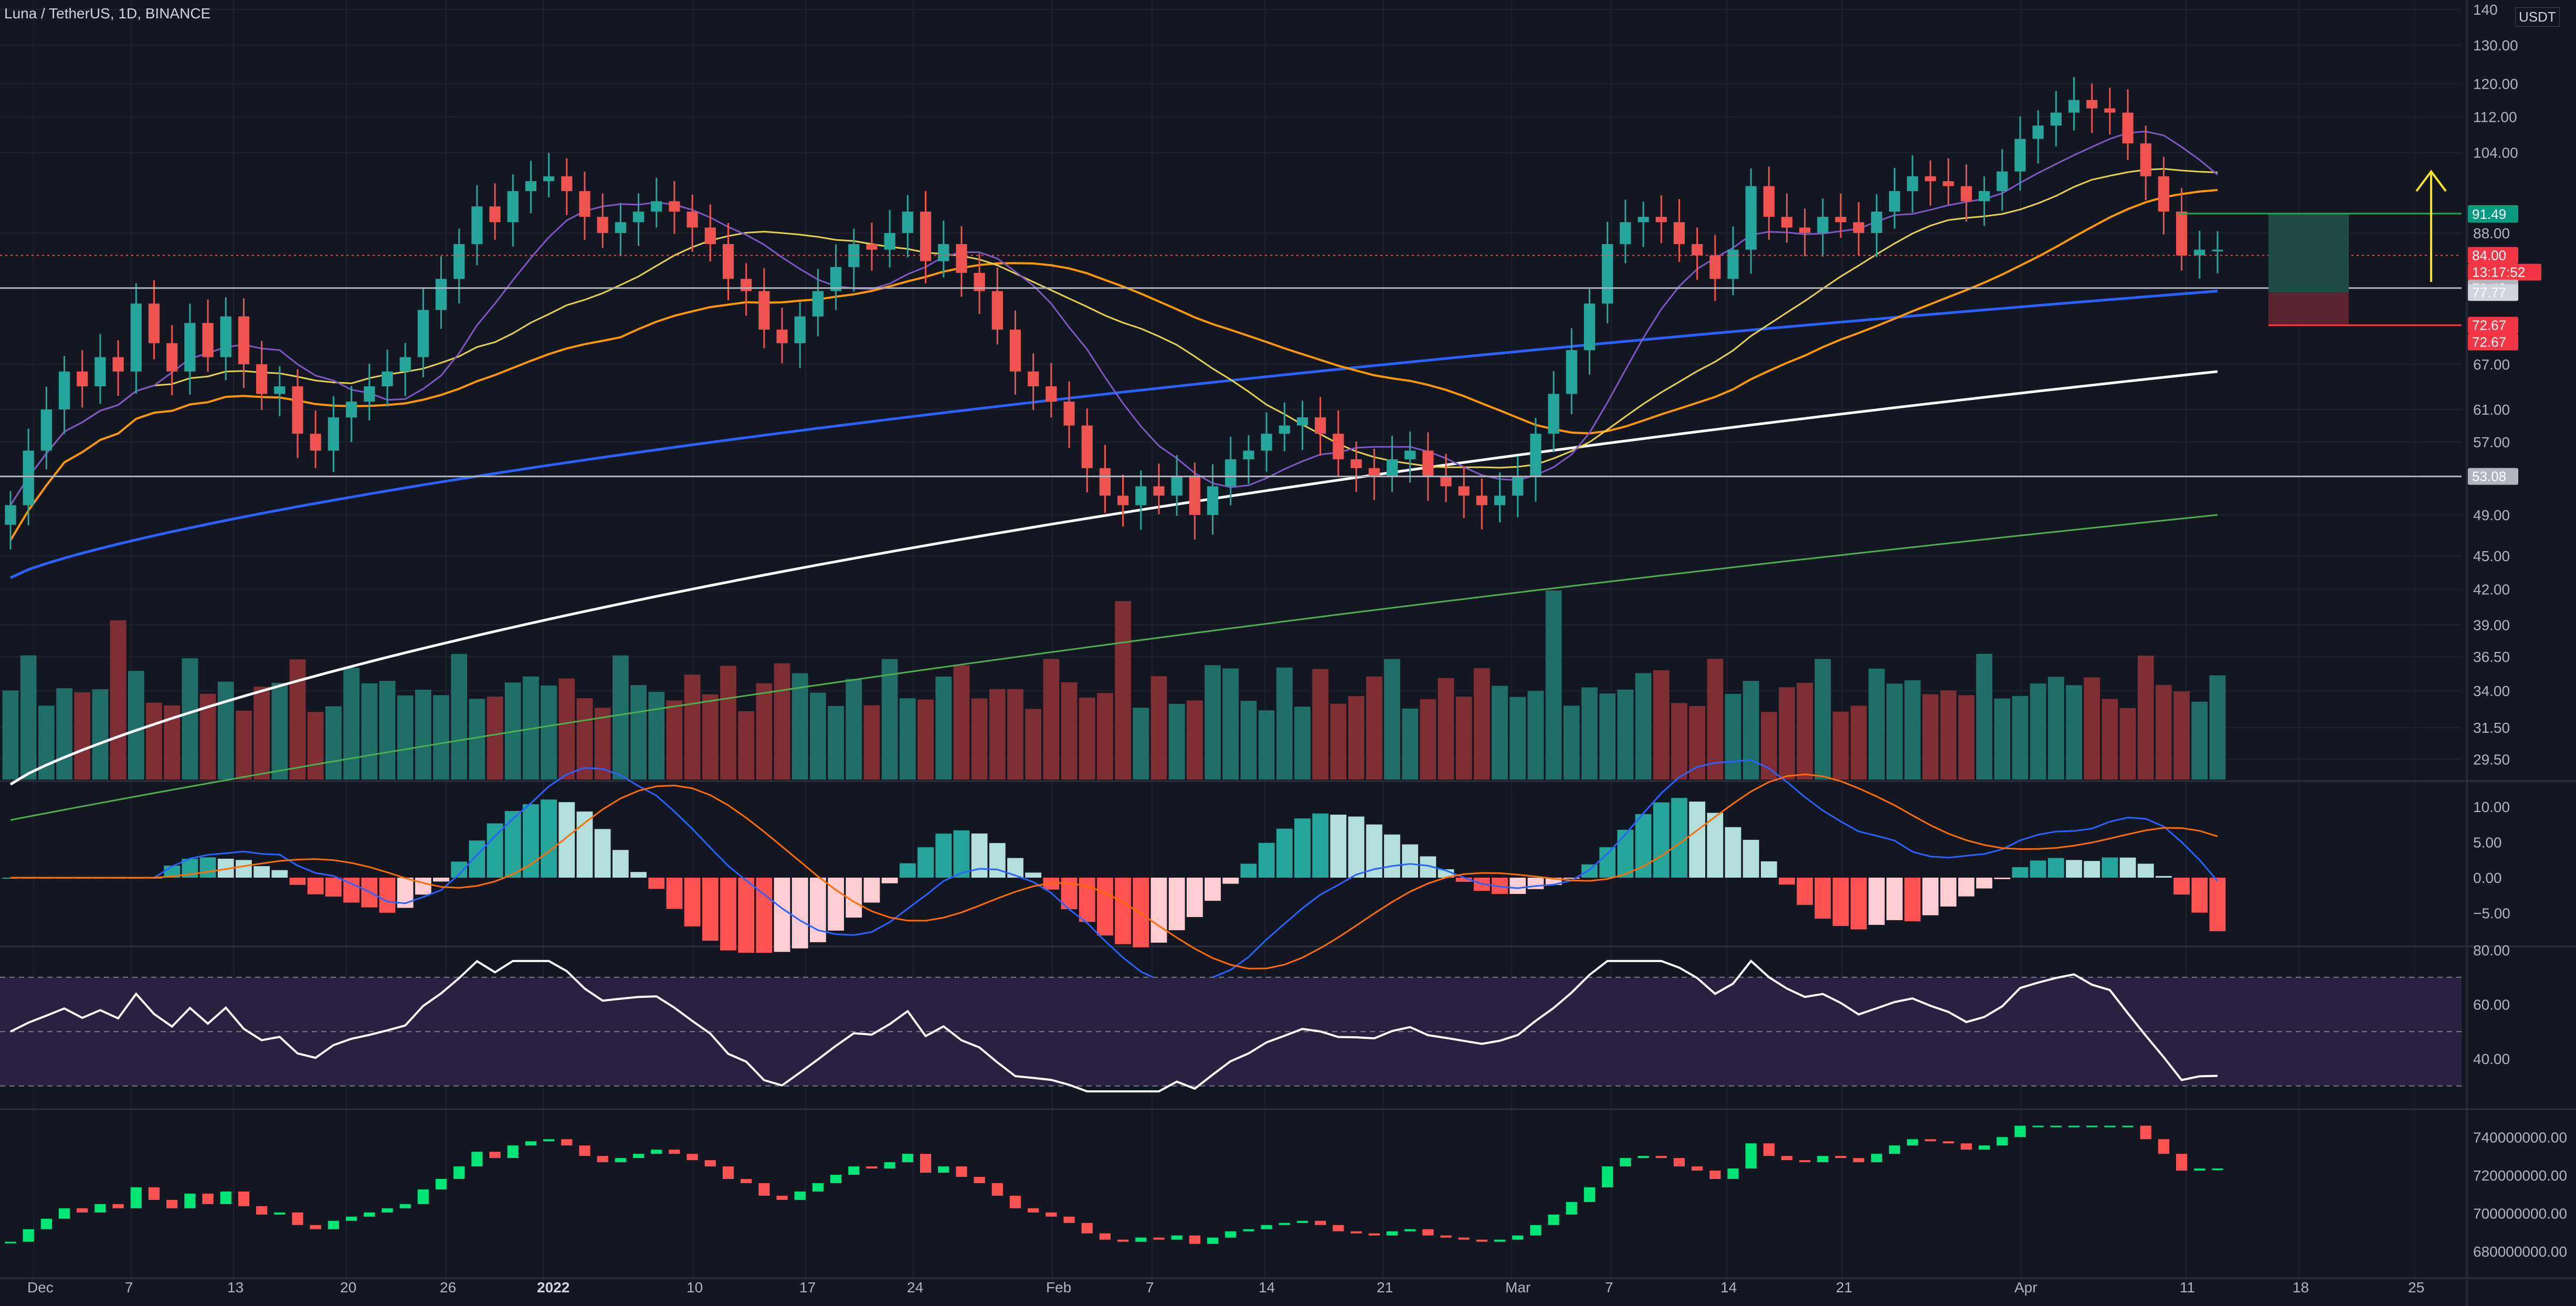 The height and width of the screenshot is (1306, 2576). I want to click on currency-badge: USDT, so click(2537, 17).